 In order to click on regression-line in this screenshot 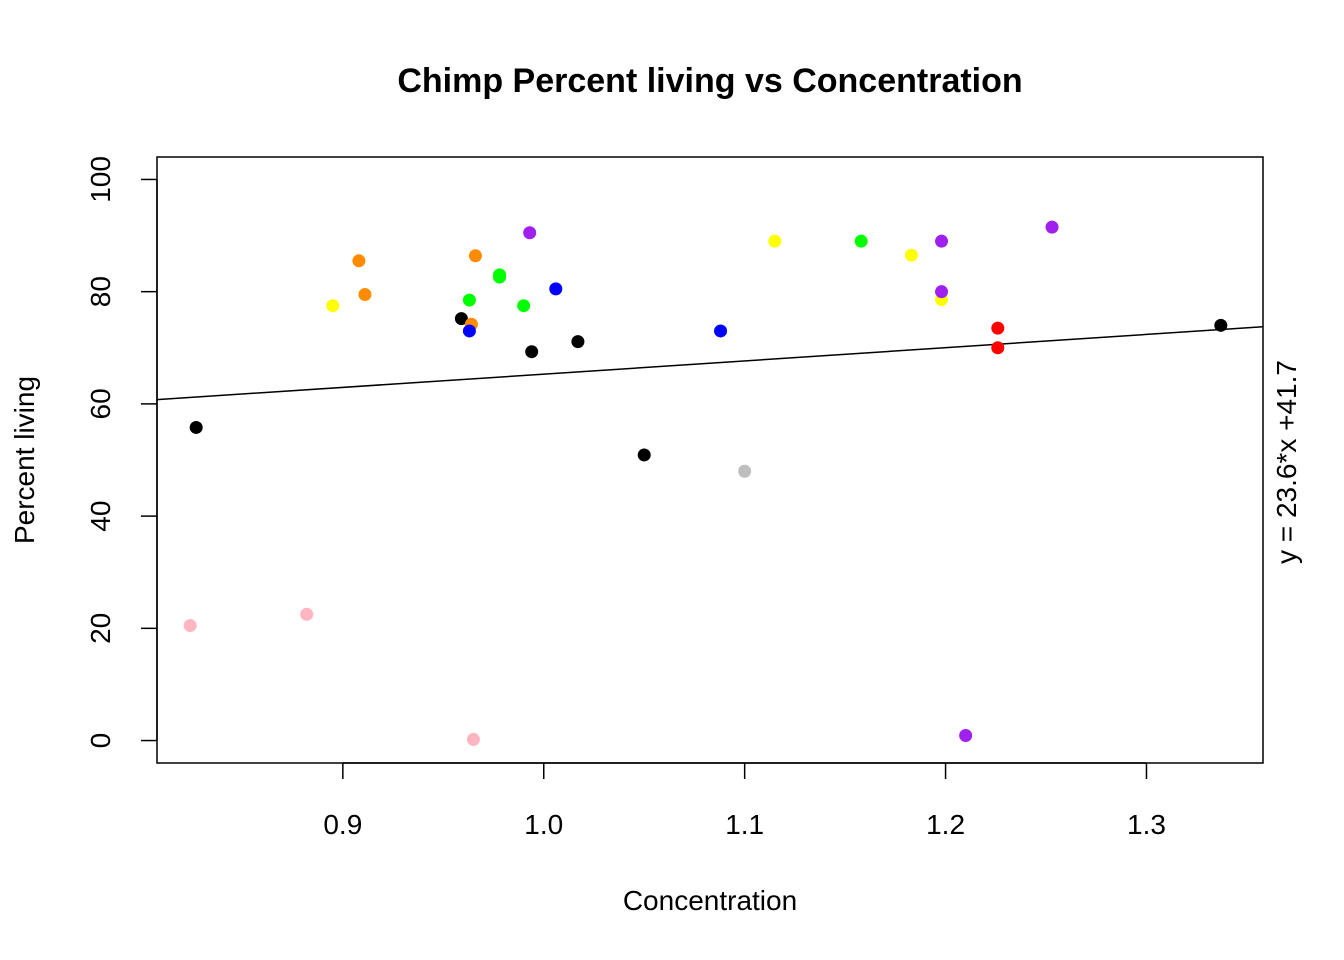, I will do `click(710, 363)`.